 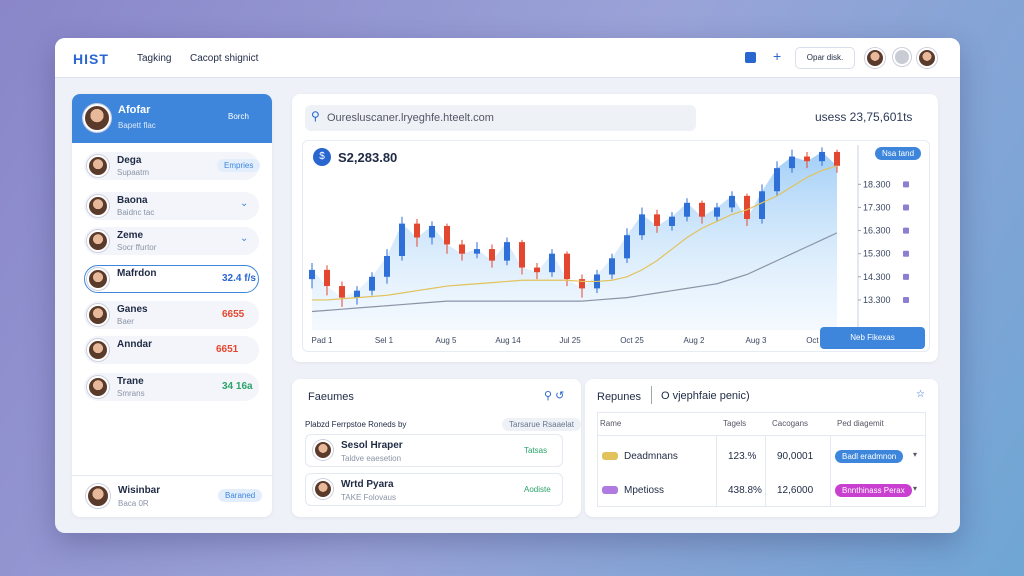 What do you see at coordinates (777, 56) in the screenshot?
I see `add-icon: +` at bounding box center [777, 56].